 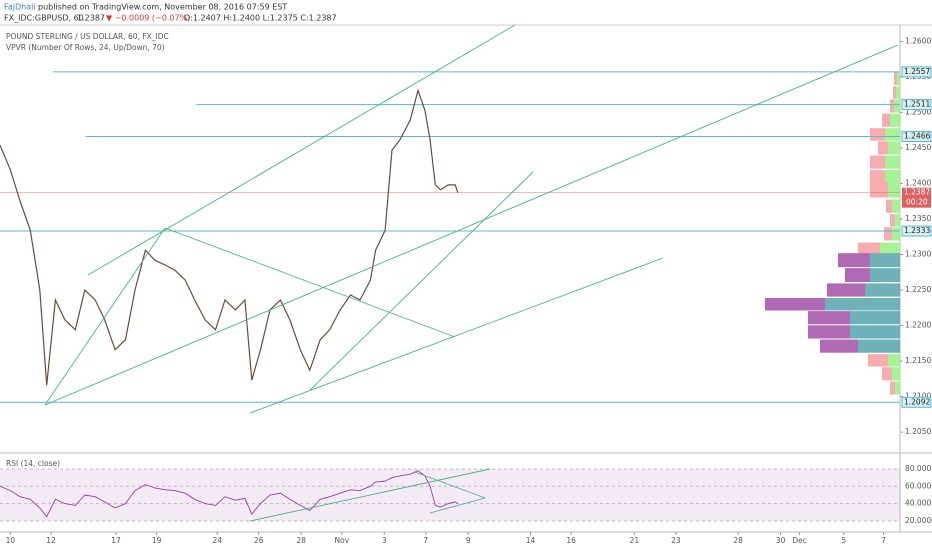 I want to click on x-tick-label: 30, so click(x=781, y=540).